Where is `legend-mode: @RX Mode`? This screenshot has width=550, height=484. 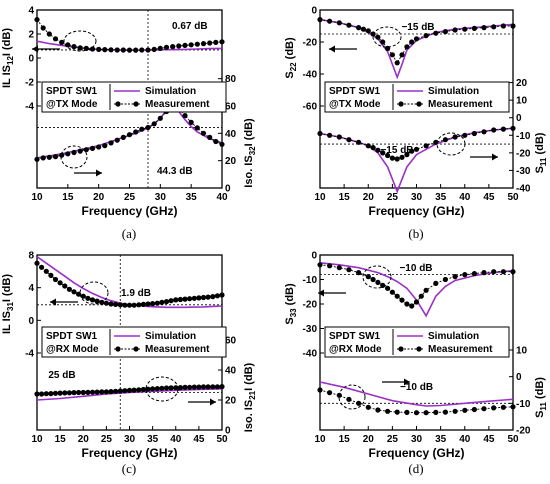 legend-mode: @RX Mode is located at coordinates (72, 349).